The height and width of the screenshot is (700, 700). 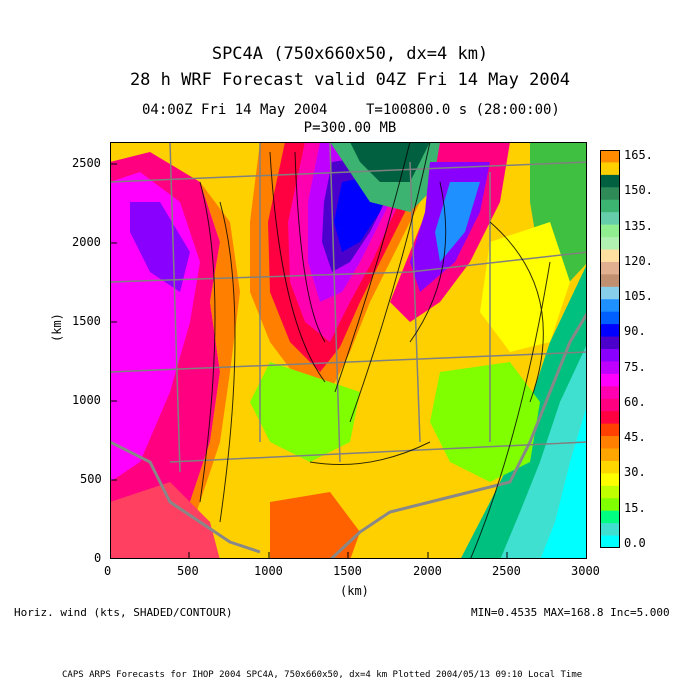 I want to click on field-description: Horiz. wind (kts, SHADED/CONTOUR), so click(x=123, y=612).